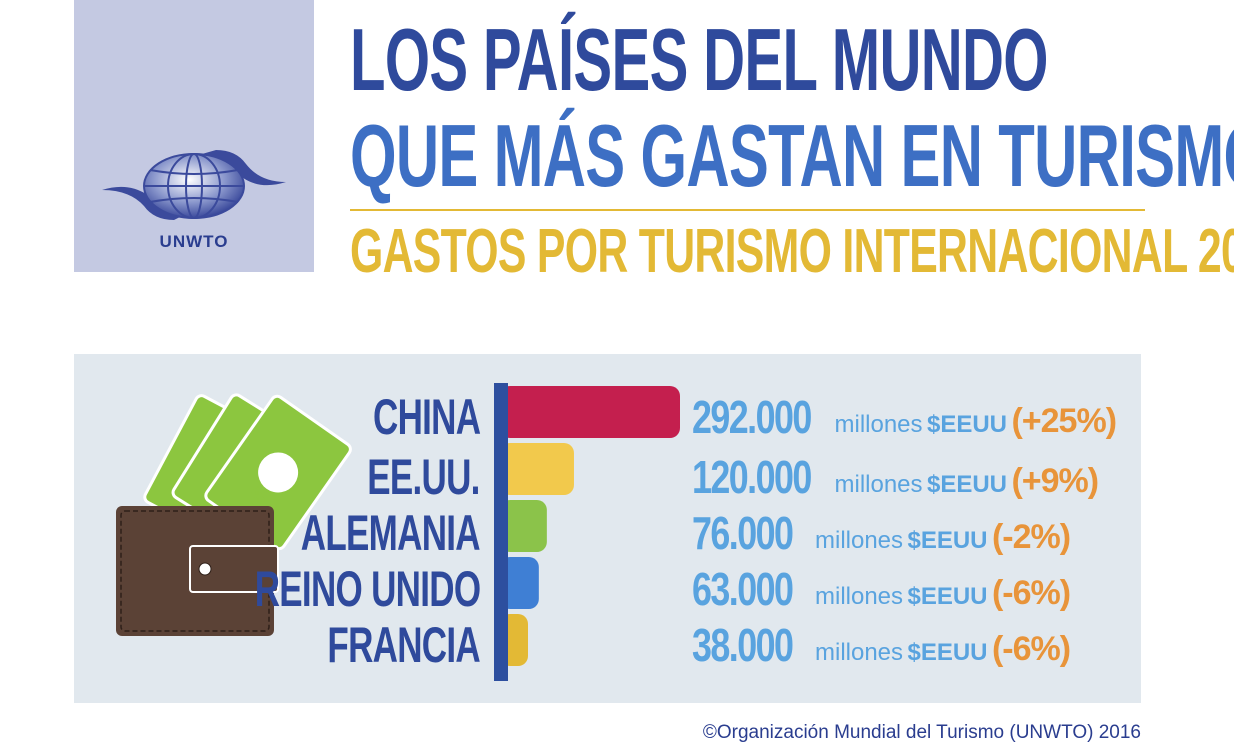  What do you see at coordinates (1064, 421) in the screenshot?
I see `change-label: (+25%)` at bounding box center [1064, 421].